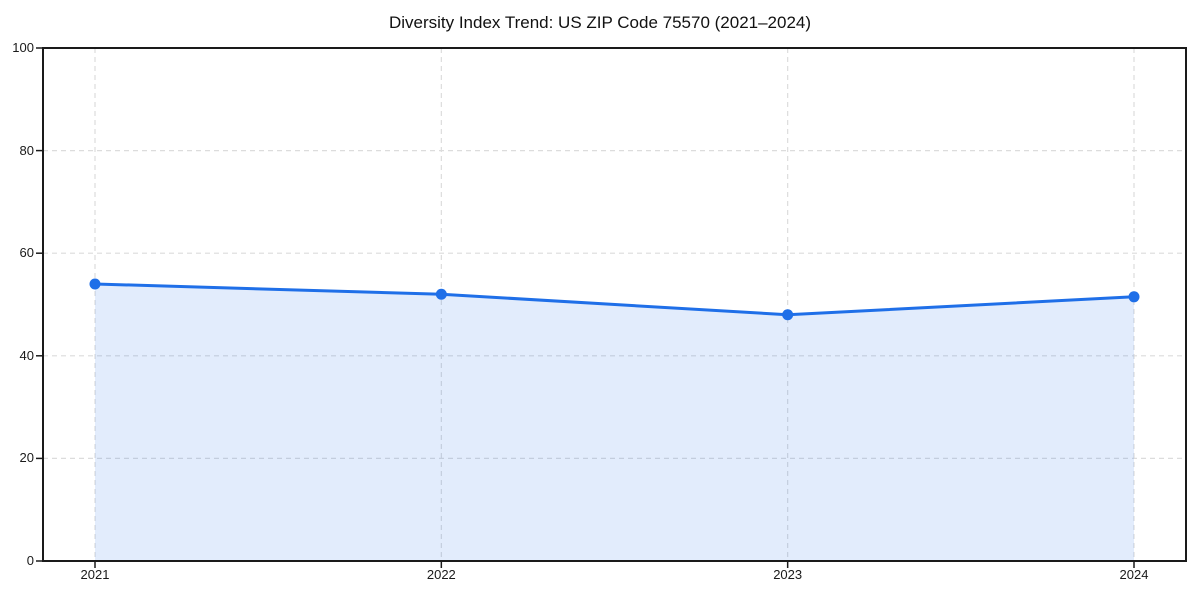 The width and height of the screenshot is (1200, 600). I want to click on y-tick-label: 20, so click(26, 458).